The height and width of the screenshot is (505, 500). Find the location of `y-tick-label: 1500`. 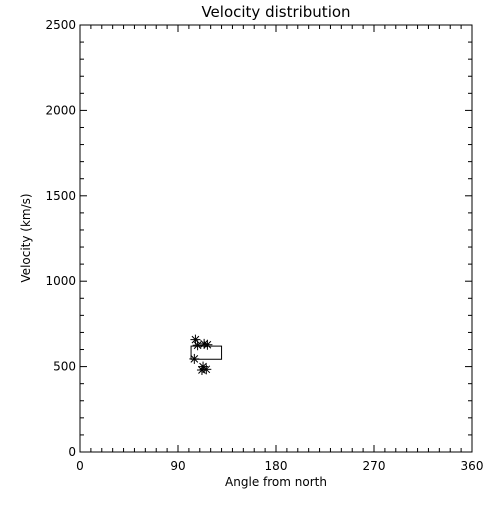

y-tick-label: 1500 is located at coordinates (60, 196).